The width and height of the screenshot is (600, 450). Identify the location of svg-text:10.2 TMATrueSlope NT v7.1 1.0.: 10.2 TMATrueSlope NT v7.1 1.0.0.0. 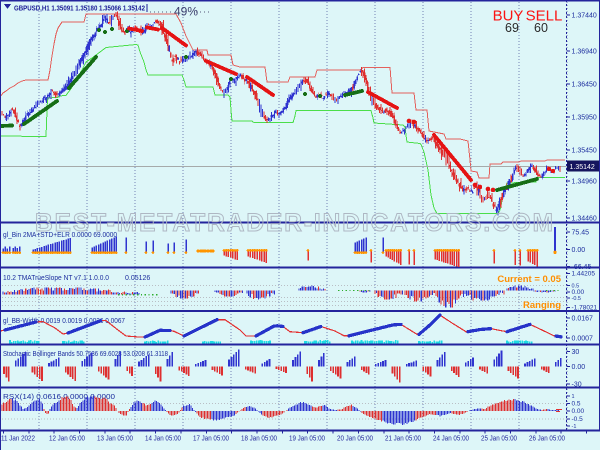
(56, 278).